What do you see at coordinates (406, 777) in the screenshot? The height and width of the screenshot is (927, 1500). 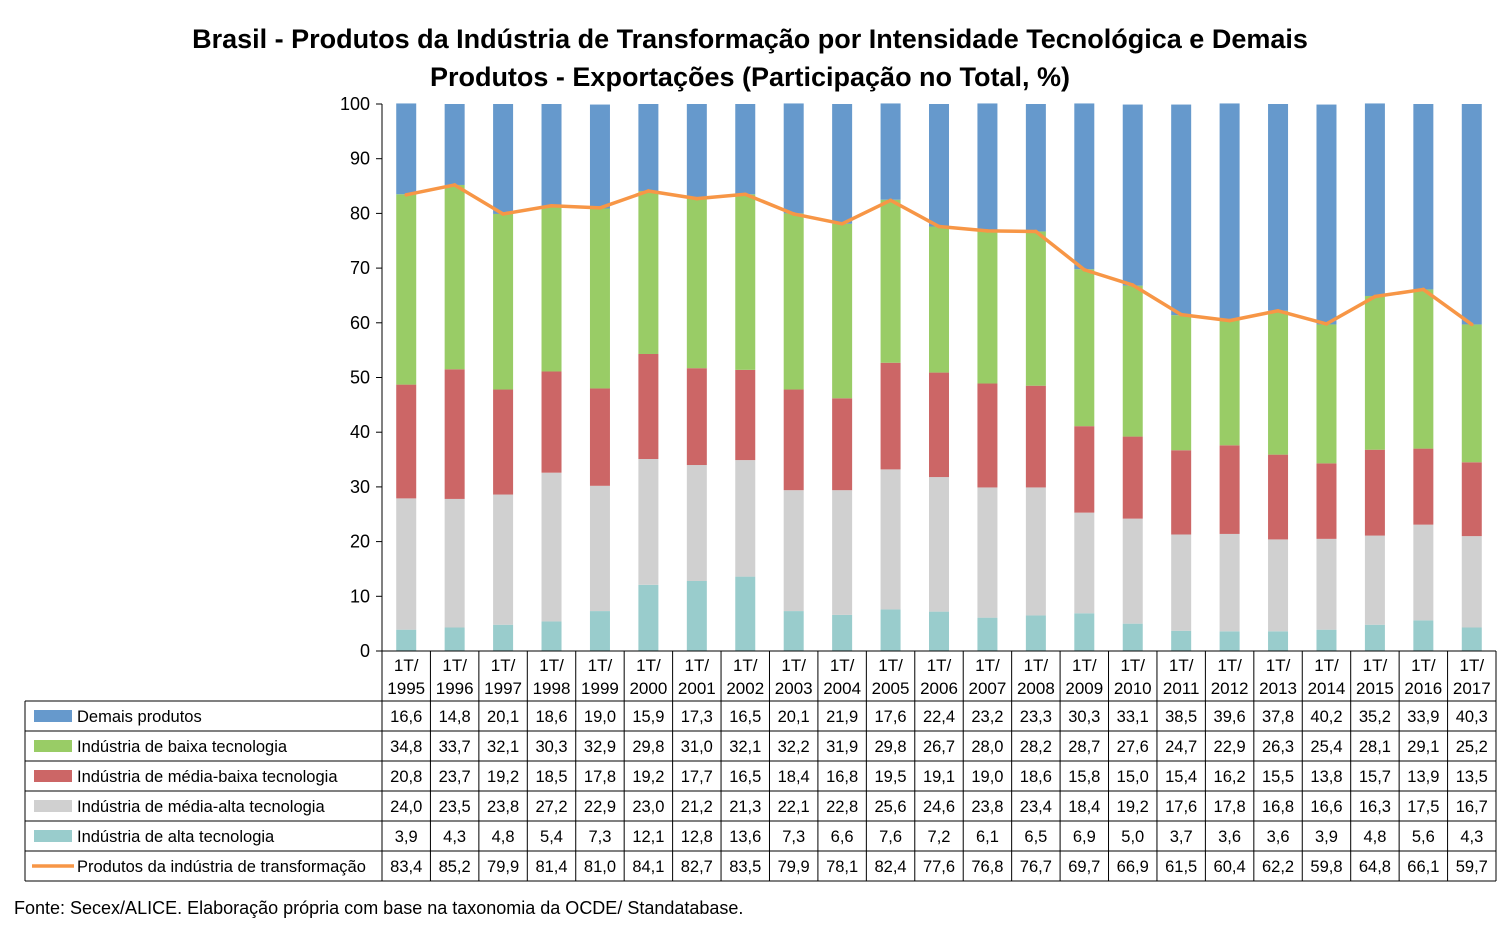 I see `table-cell: 20,8` at bounding box center [406, 777].